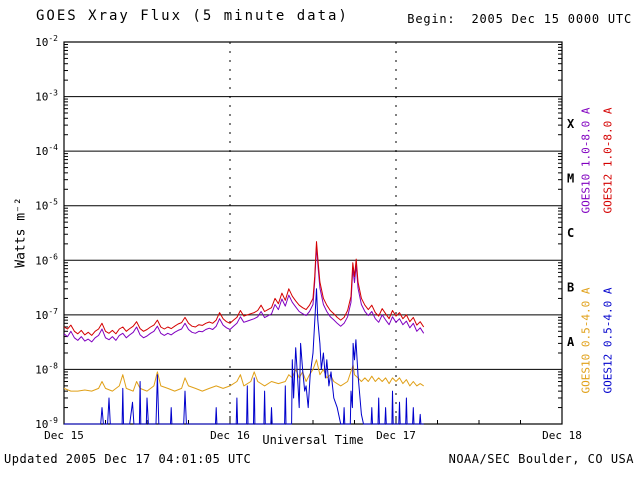 This screenshot has width=640, height=480. What do you see at coordinates (46, 314) in the screenshot?
I see `svg-text: 10⁻⁷` at bounding box center [46, 314].